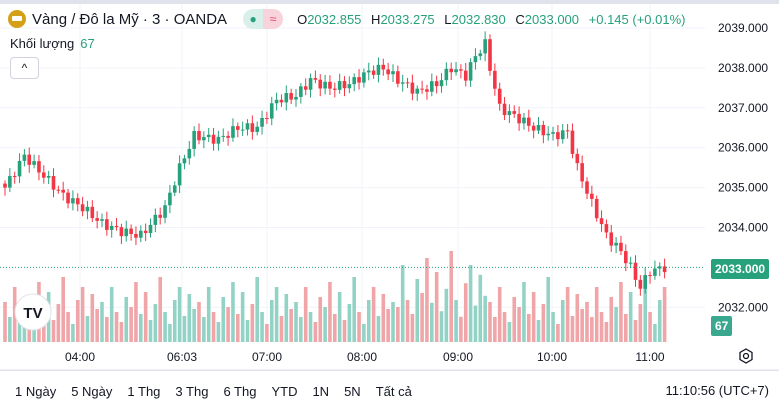 This screenshot has height=411, width=779. What do you see at coordinates (743, 68) in the screenshot?
I see `price-tick: 2038.000` at bounding box center [743, 68].